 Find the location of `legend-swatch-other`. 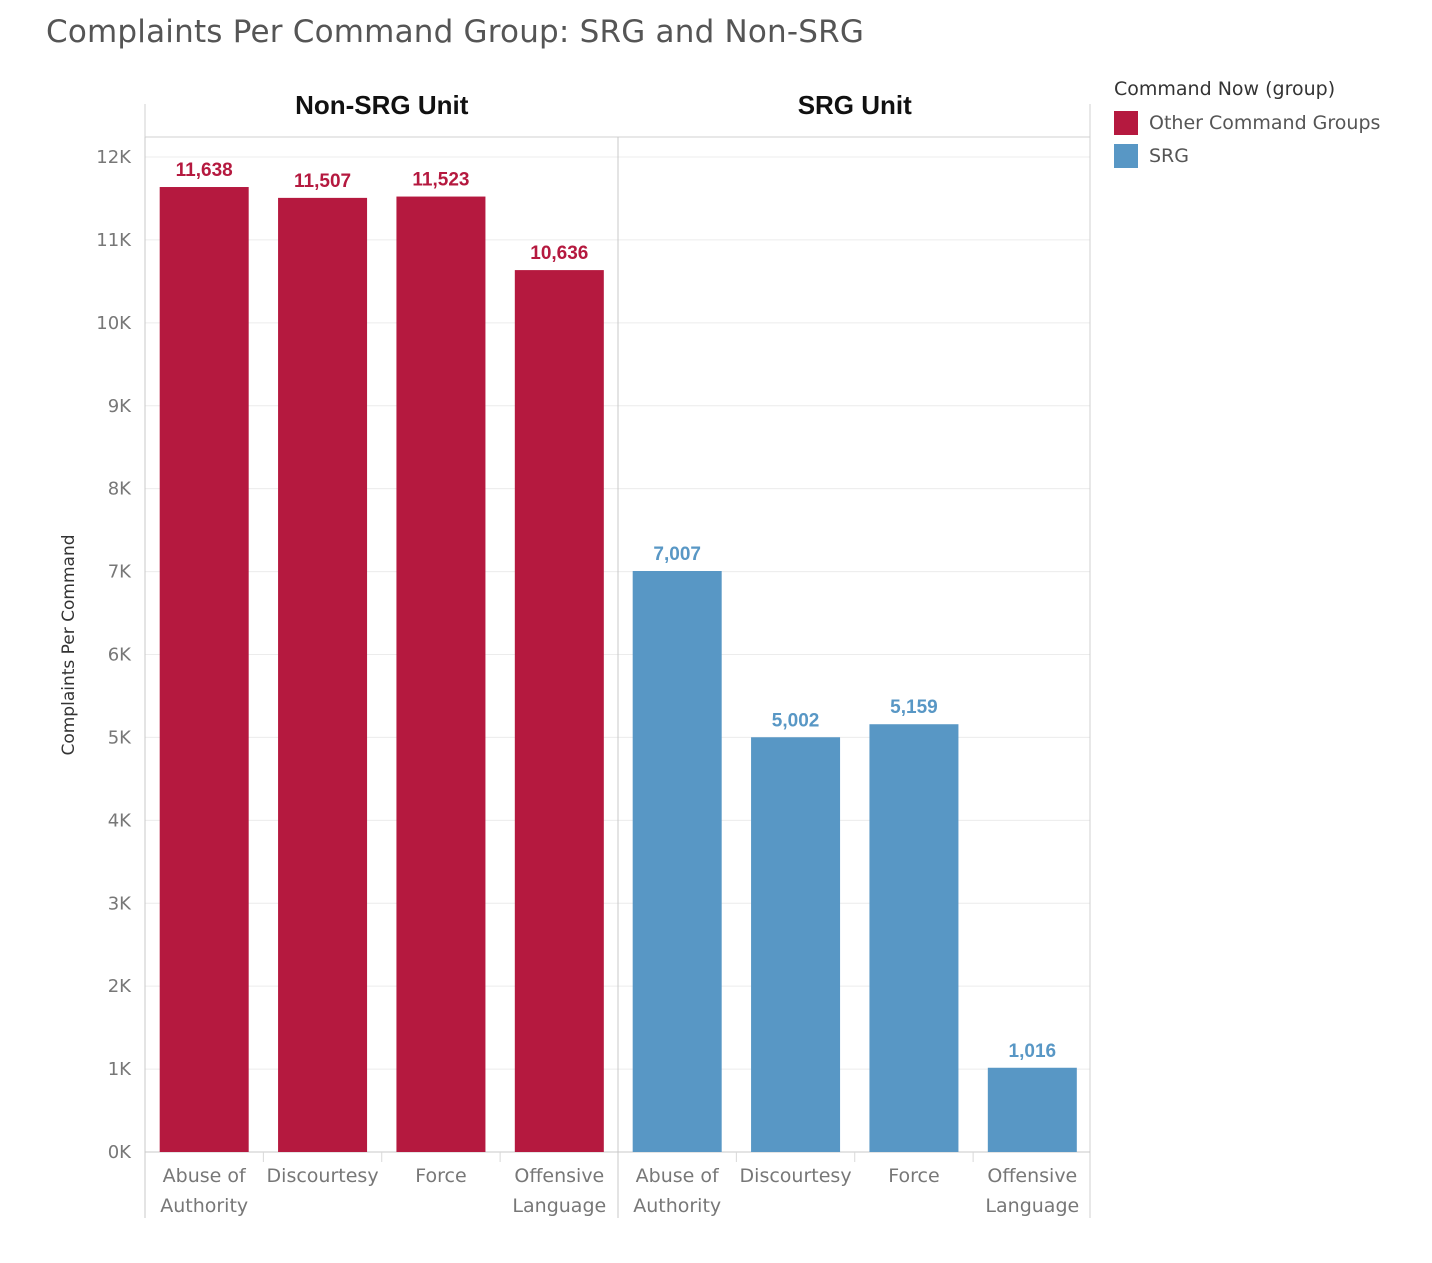

legend-swatch-other is located at coordinates (1126, 122).